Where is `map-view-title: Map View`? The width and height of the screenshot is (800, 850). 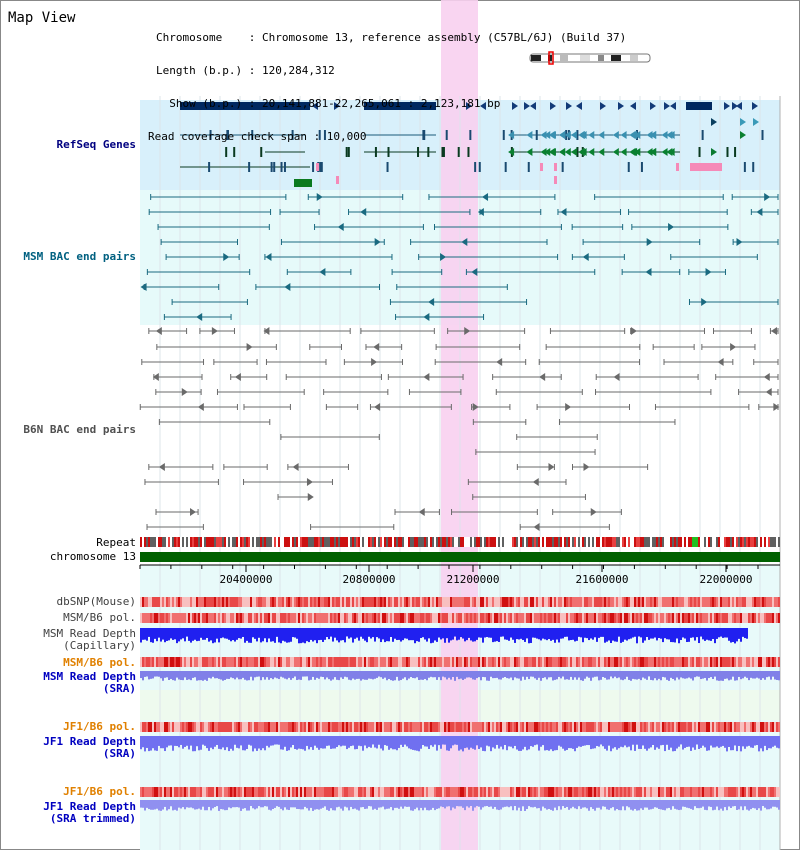 map-view-title: Map View is located at coordinates (42, 18).